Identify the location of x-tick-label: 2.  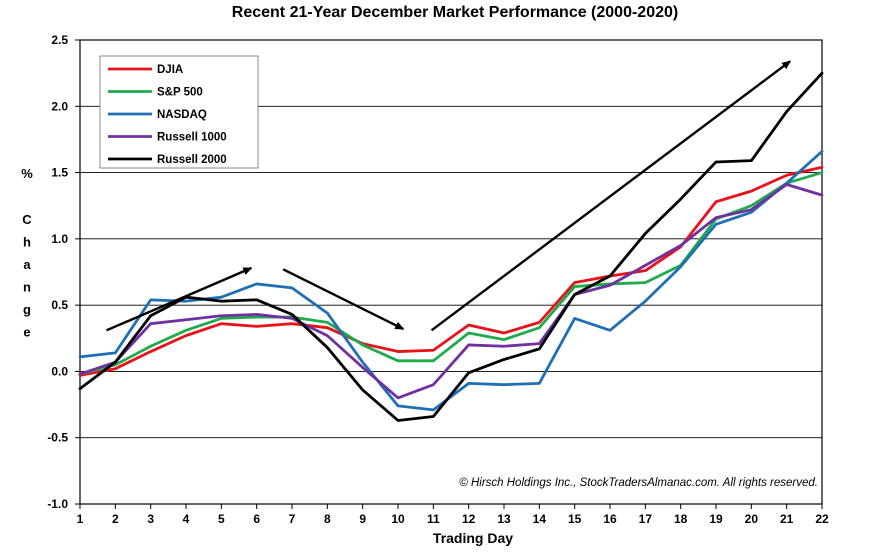
(115, 519).